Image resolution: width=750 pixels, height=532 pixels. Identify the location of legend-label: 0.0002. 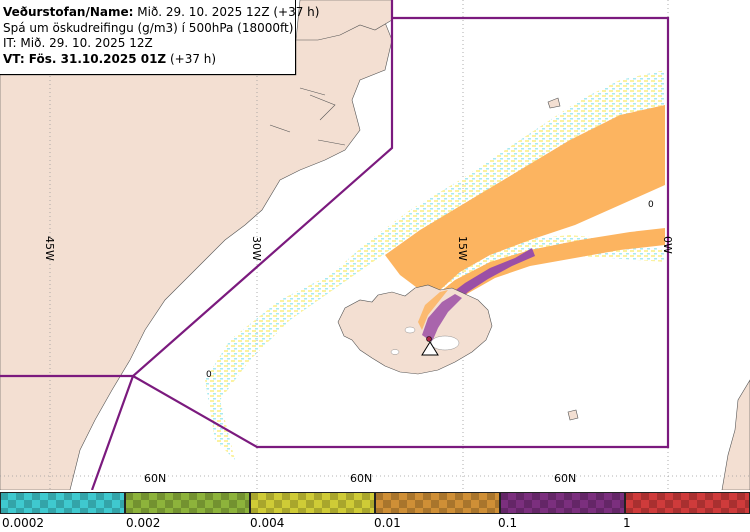
(23, 523).